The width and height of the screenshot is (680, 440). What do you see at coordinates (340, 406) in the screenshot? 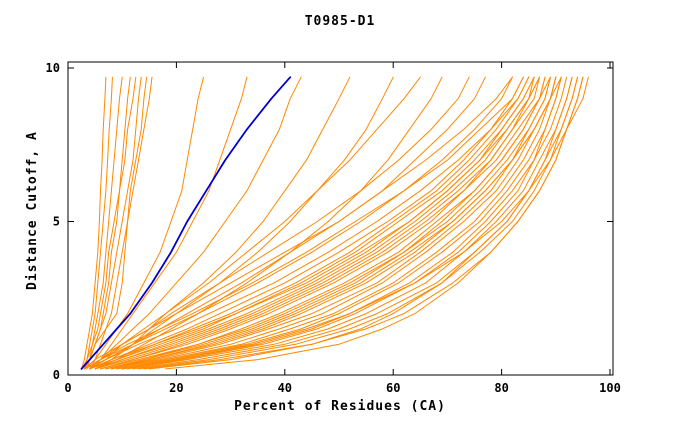
I see `x-axis-label: Percent of Residues (CA)` at bounding box center [340, 406].